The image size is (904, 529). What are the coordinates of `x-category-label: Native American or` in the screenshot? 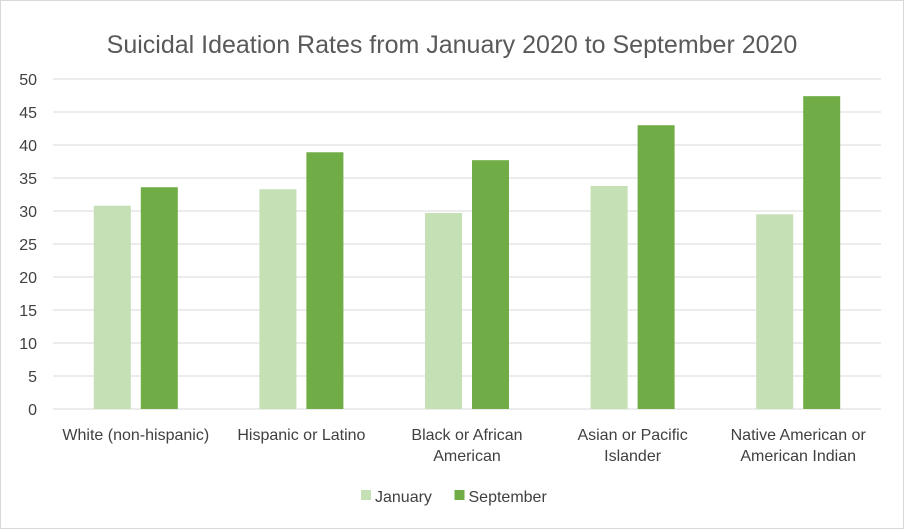 It's located at (799, 435).